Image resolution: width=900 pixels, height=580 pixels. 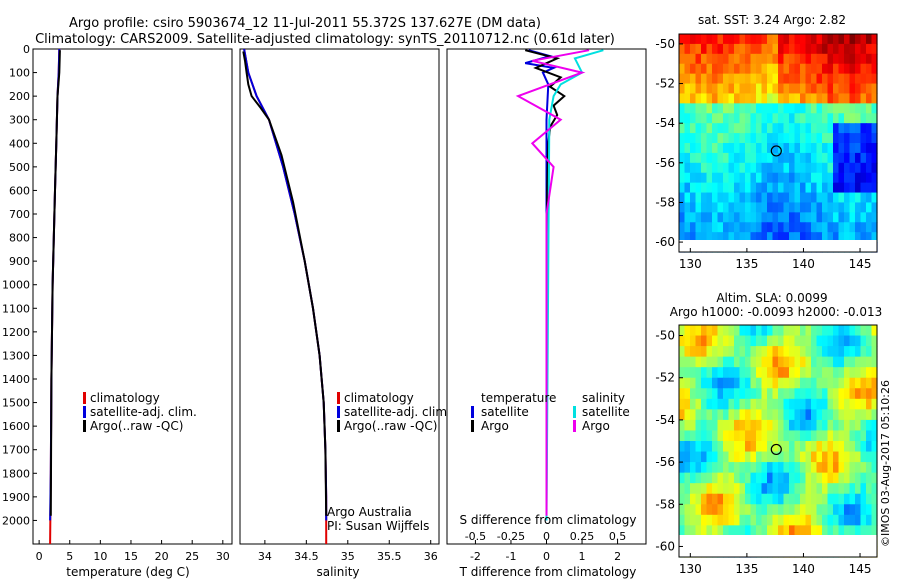 What do you see at coordinates (574, 412) in the screenshot?
I see `legend-swatch-s-satellite` at bounding box center [574, 412].